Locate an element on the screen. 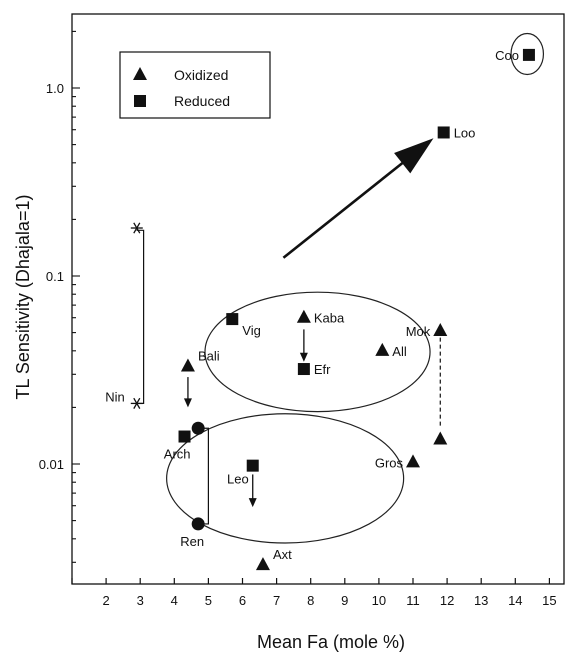 The image size is (568, 658). legend-label-square: Reduced is located at coordinates (202, 101).